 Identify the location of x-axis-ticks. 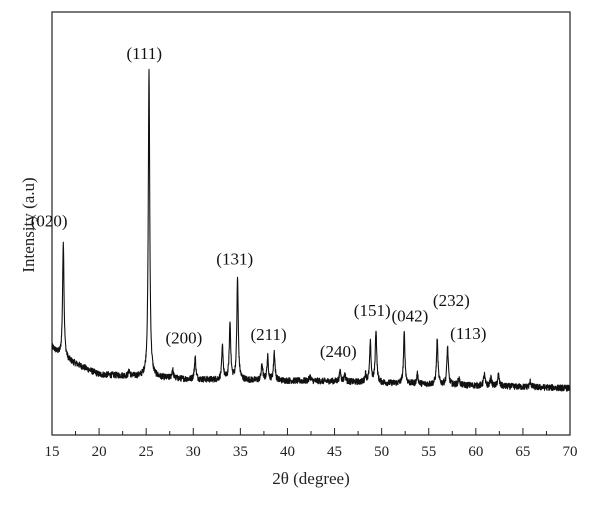
(311, 431).